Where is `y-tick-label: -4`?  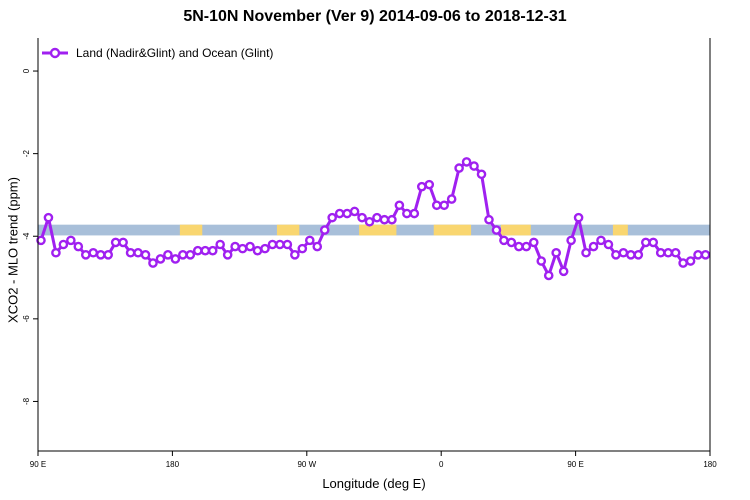
y-tick-label: -4 is located at coordinates (26, 236).